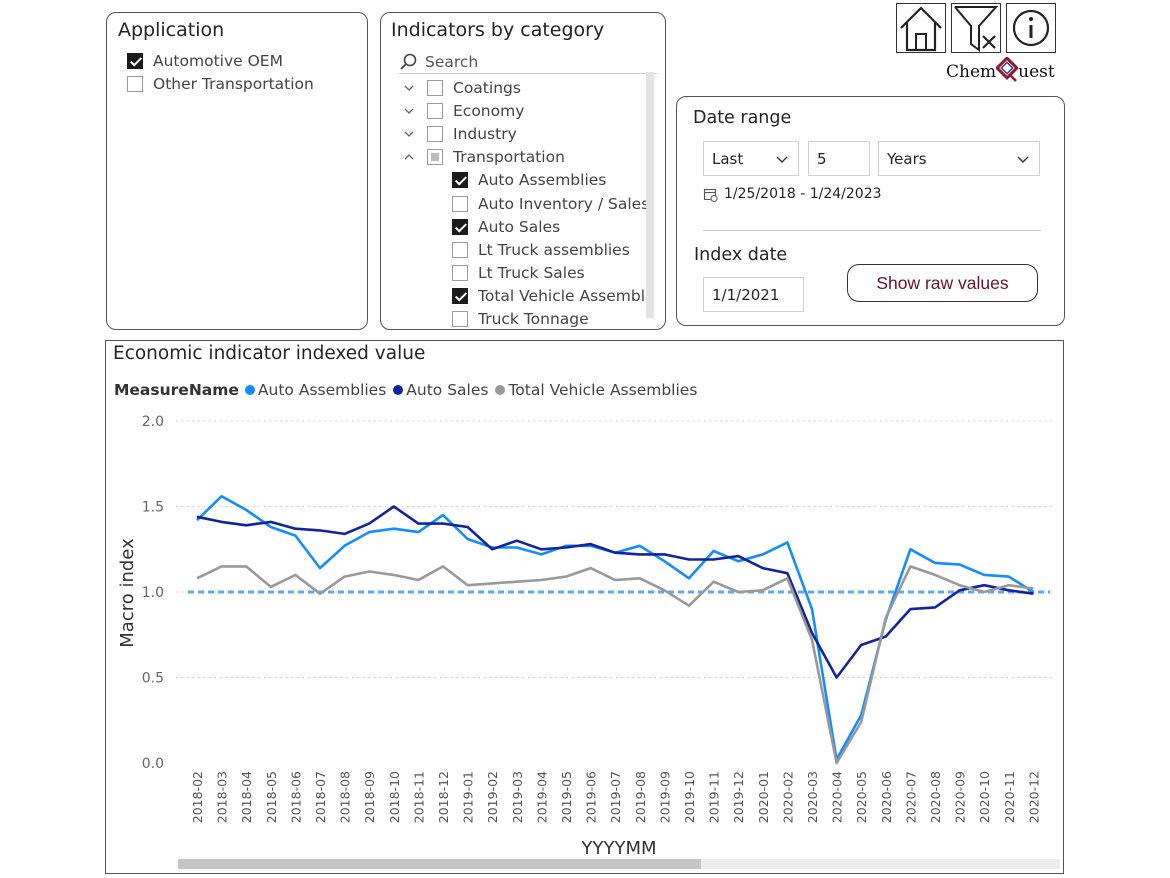  Describe the element at coordinates (839, 158) in the screenshot. I see `date-count-input: 5` at that location.